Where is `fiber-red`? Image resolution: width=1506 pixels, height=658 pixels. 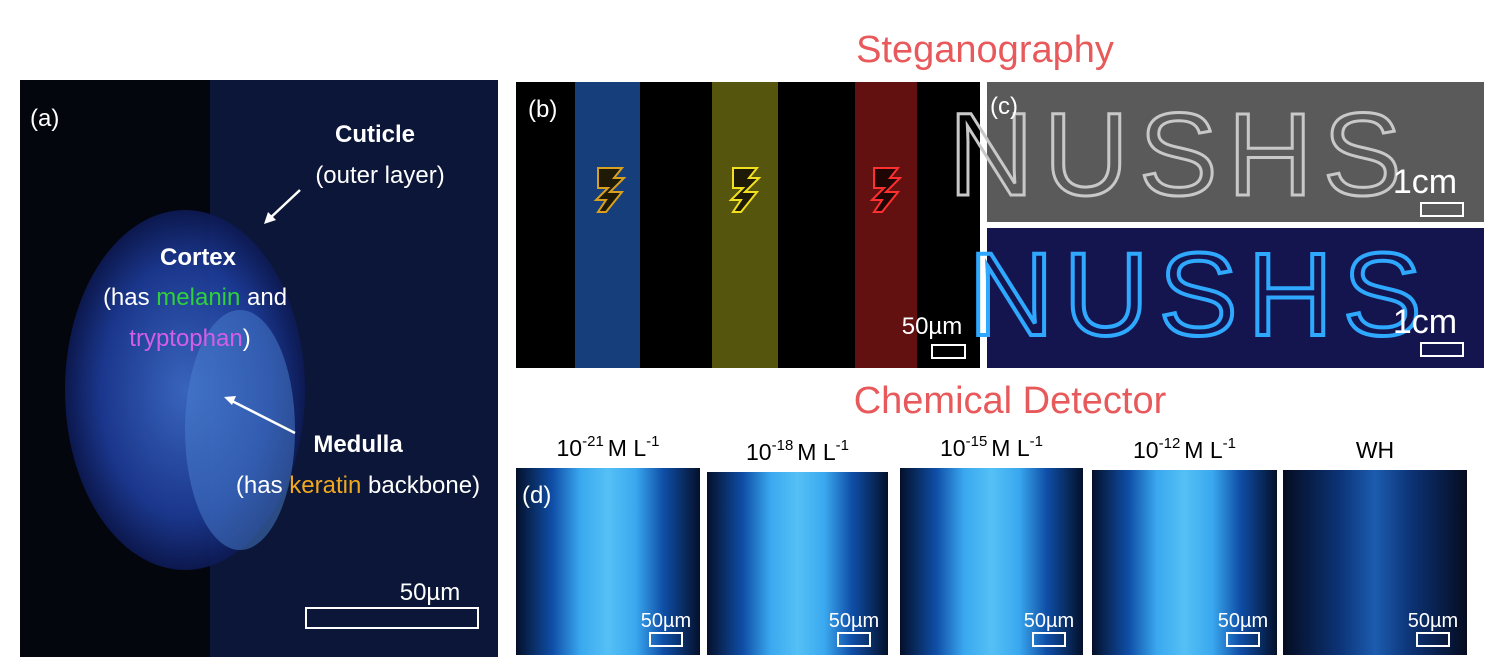 fiber-red is located at coordinates (886, 225).